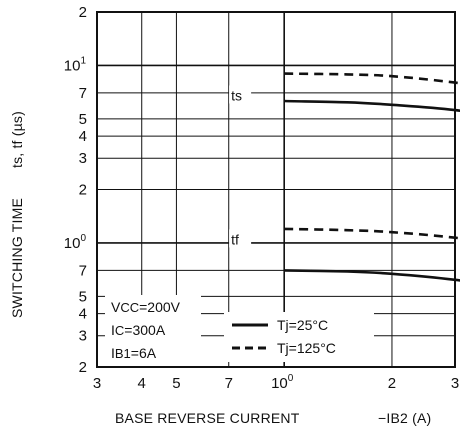  I want to click on series-ts-125c-line, so click(372, 78).